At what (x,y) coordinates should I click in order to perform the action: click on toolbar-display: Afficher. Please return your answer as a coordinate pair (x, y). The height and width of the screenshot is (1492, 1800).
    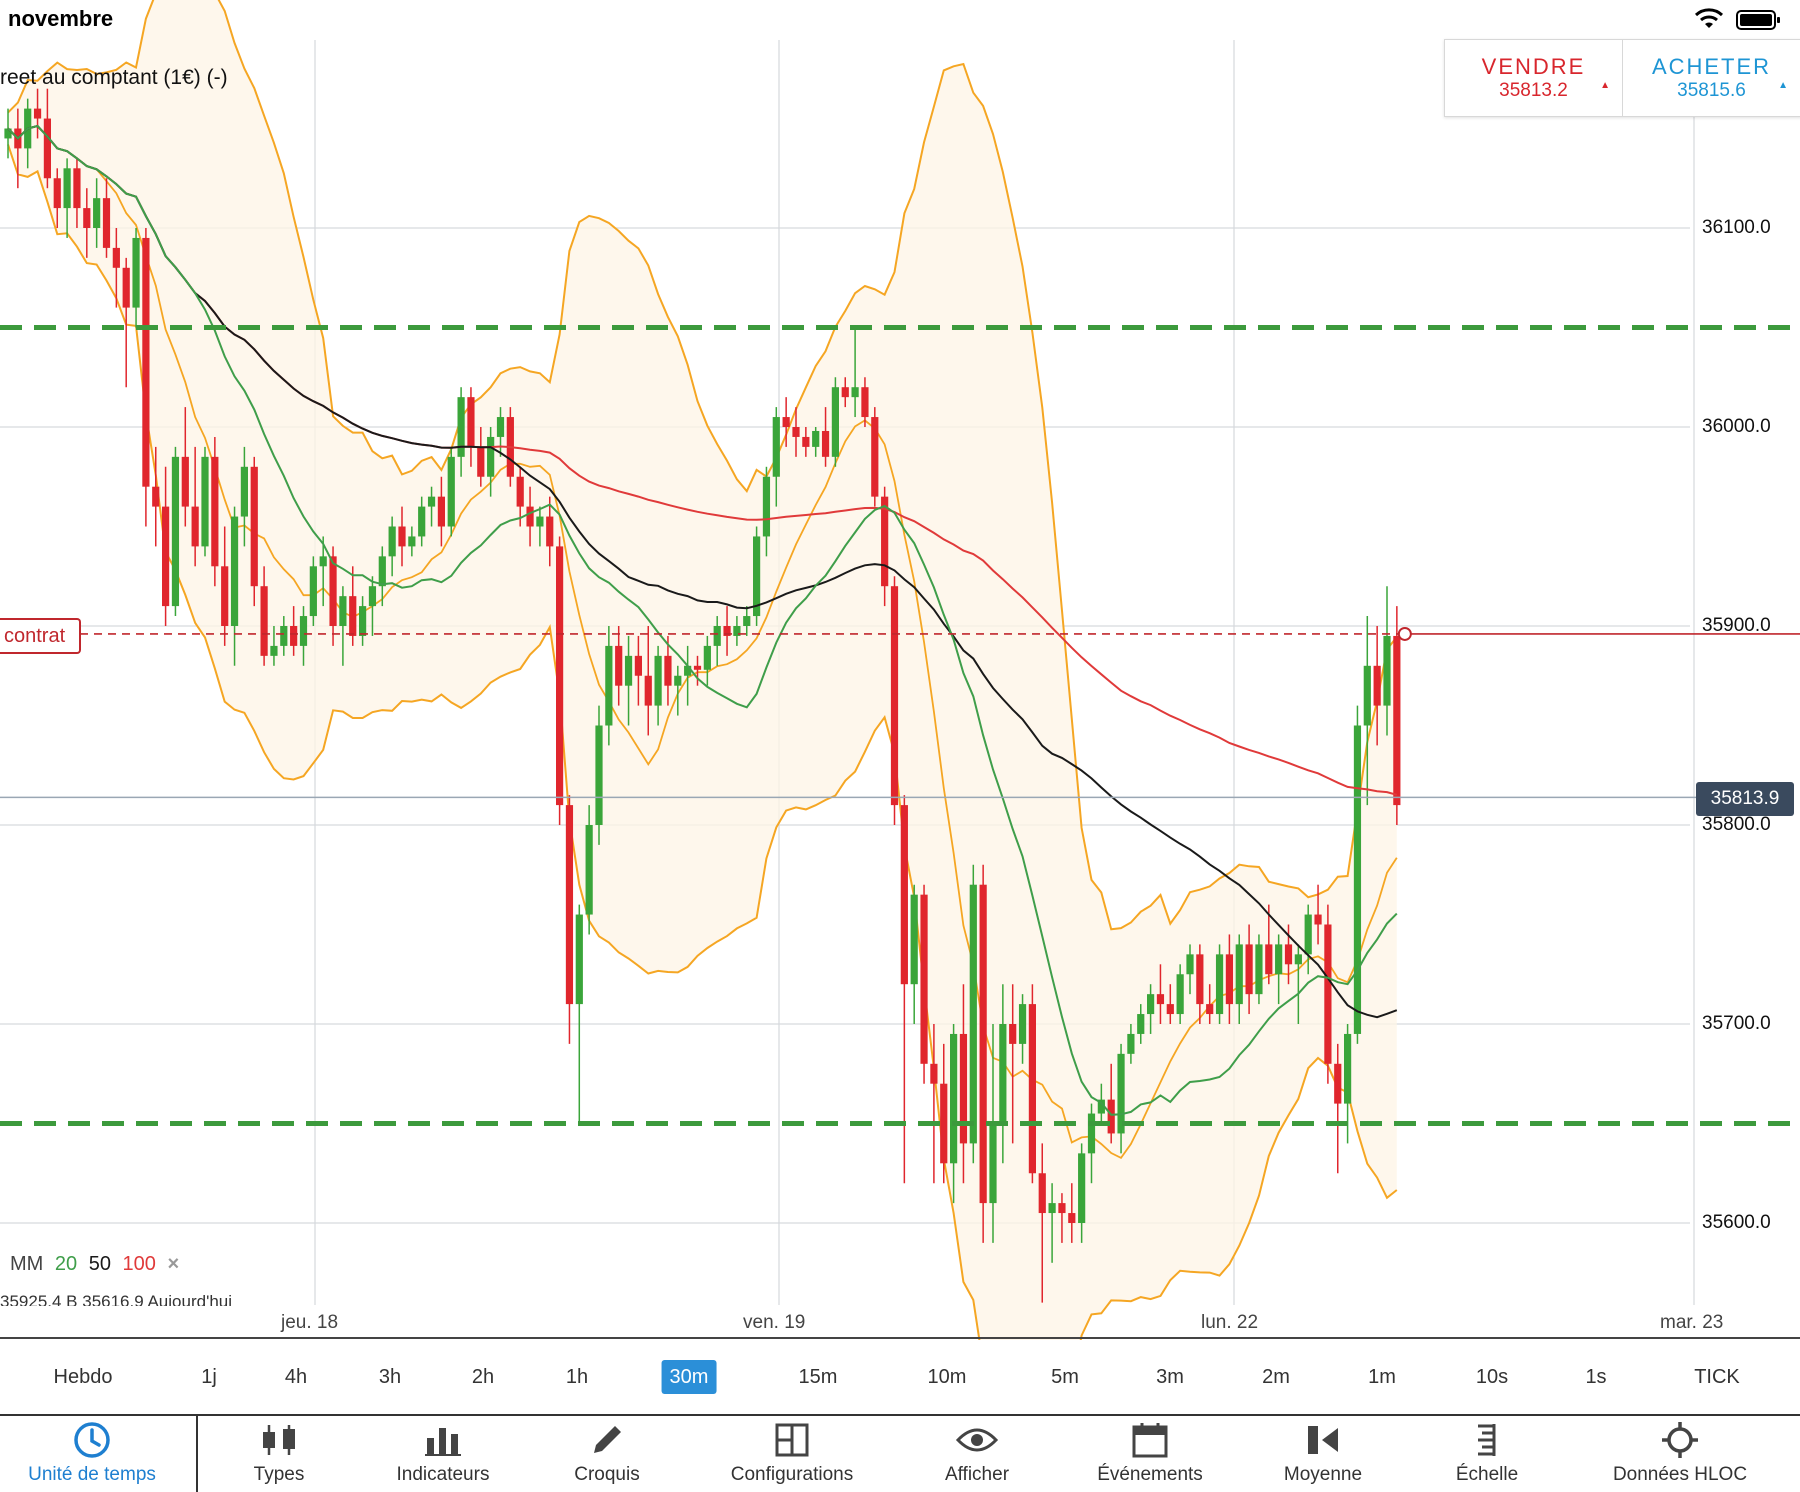
    Looking at the image, I should click on (977, 1453).